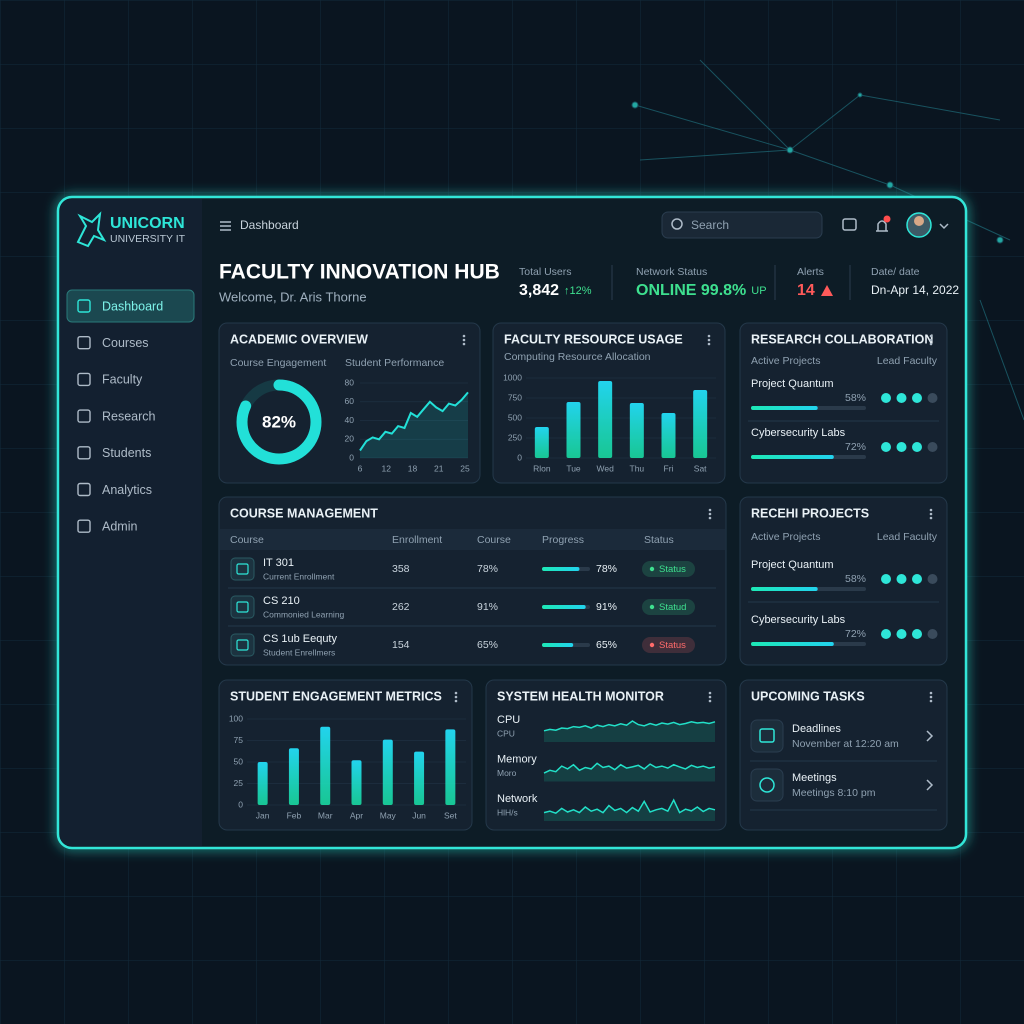 This screenshot has height=1024, width=1024. I want to click on x-tick-label: Rlon, so click(542, 468).